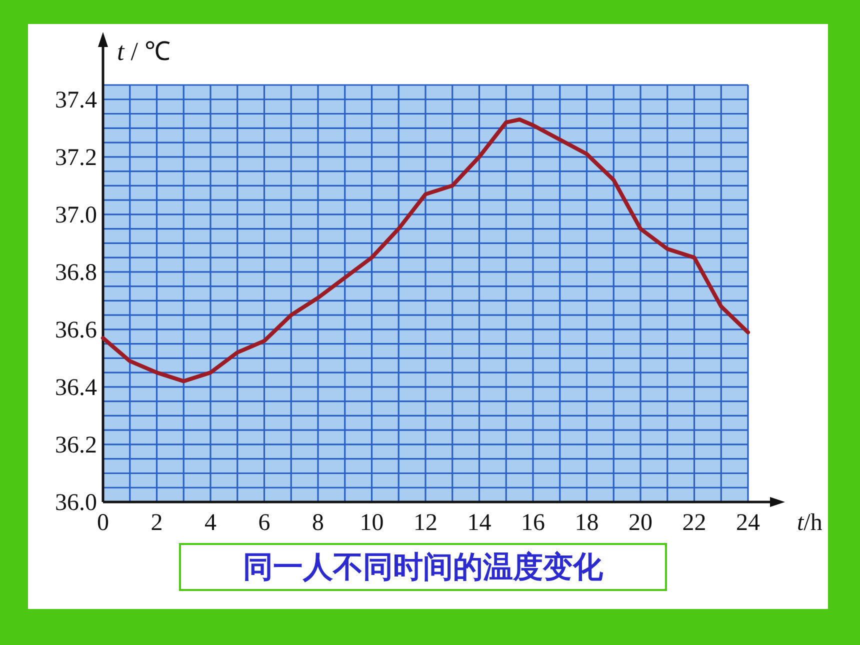  What do you see at coordinates (103, 523) in the screenshot?
I see `x-tick-label: 0` at bounding box center [103, 523].